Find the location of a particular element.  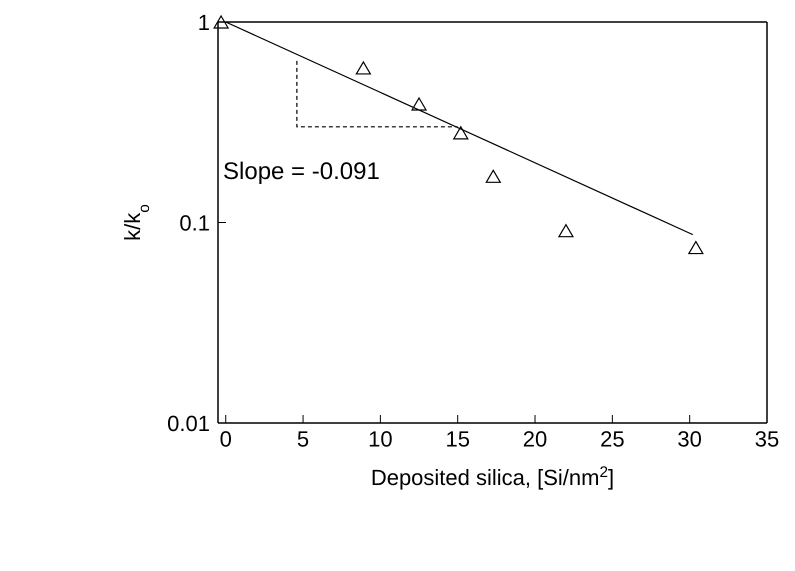

x-tick-label: 30 is located at coordinates (689, 439).